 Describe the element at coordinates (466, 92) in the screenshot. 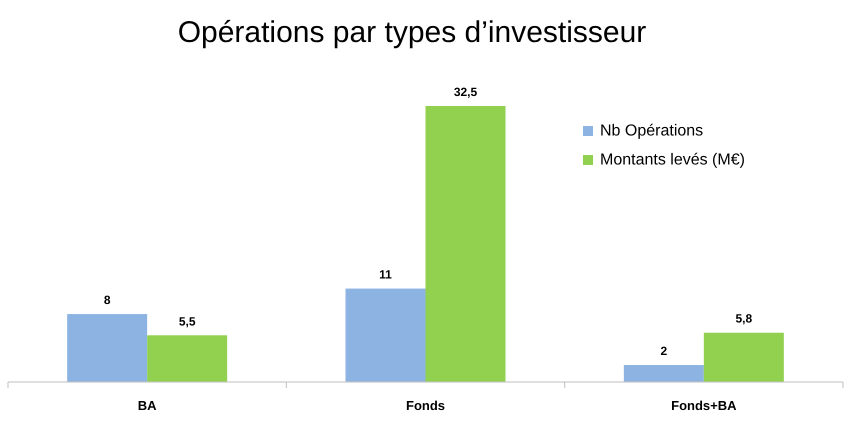

I see `data-label: 32,5` at that location.